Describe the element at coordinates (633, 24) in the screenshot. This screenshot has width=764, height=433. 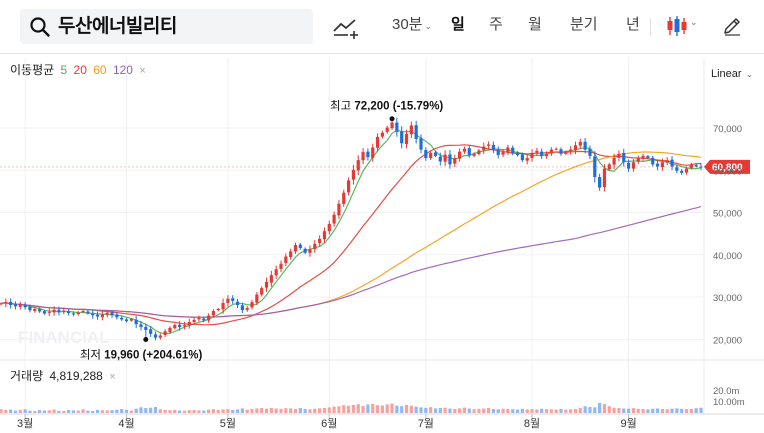
I see `interval-year: 년` at that location.